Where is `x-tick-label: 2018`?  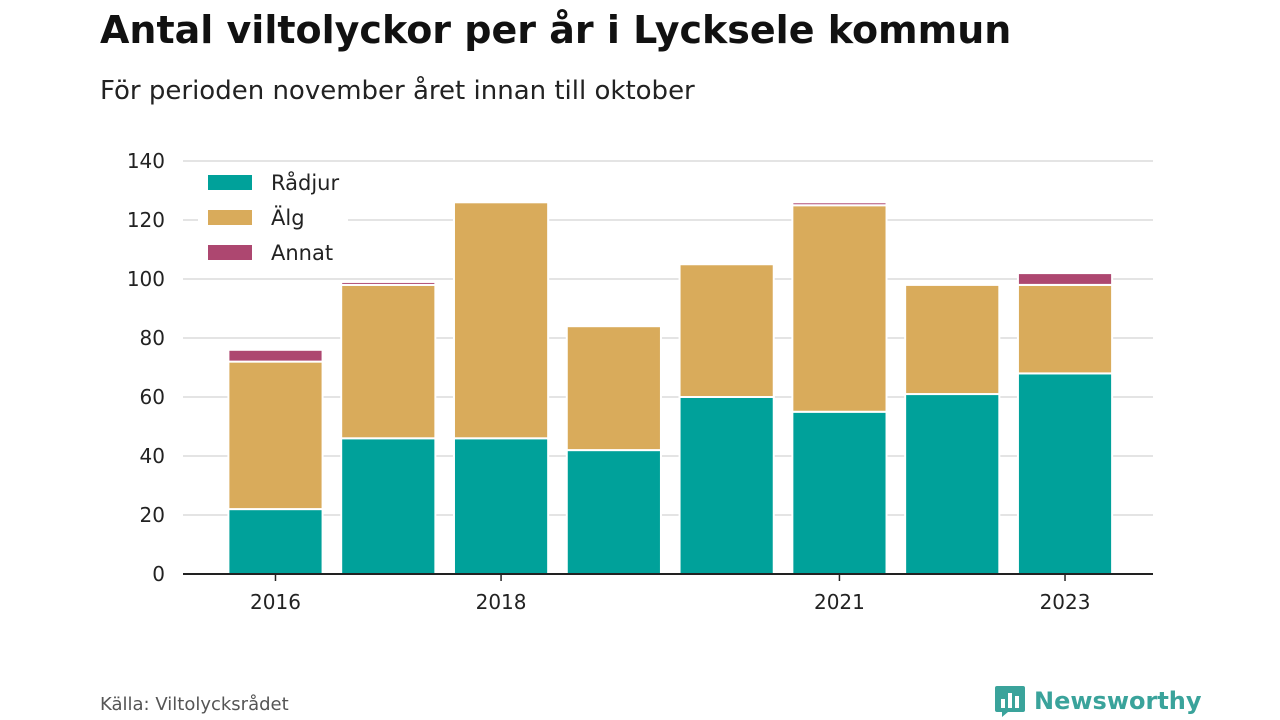 x-tick-label: 2018 is located at coordinates (501, 602).